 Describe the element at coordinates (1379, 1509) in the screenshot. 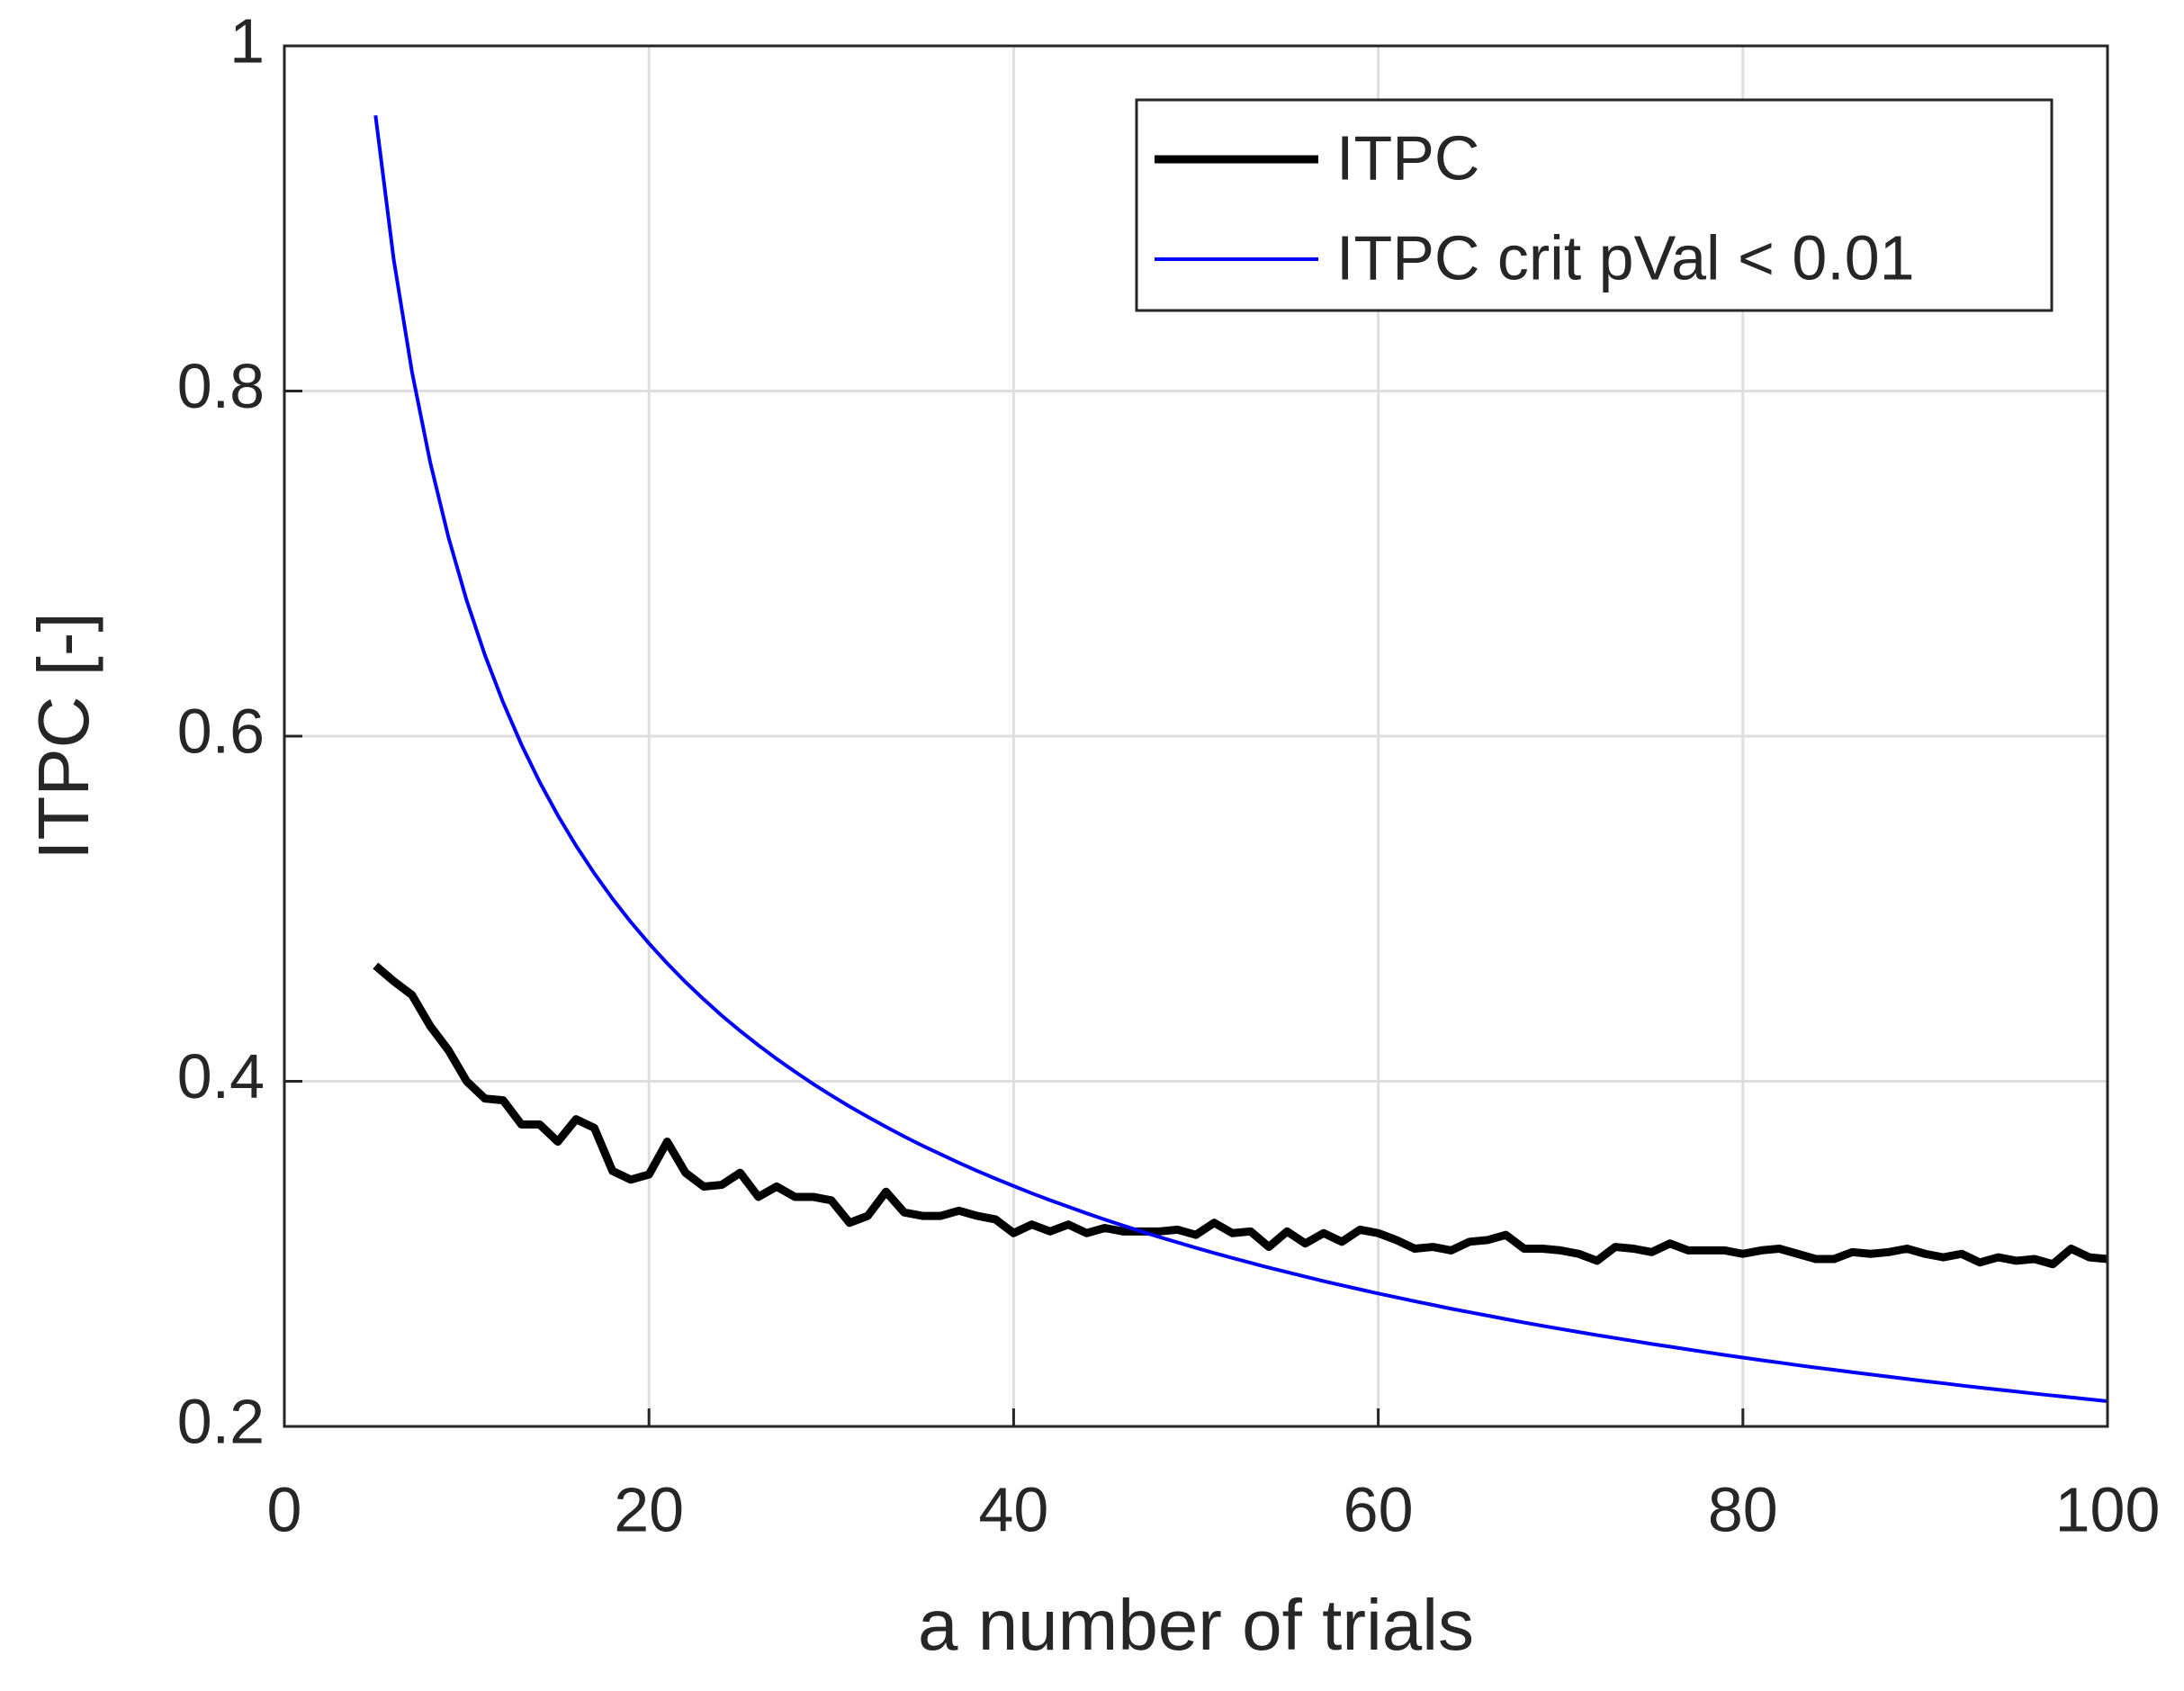

I see `x-tick-label: 60` at that location.